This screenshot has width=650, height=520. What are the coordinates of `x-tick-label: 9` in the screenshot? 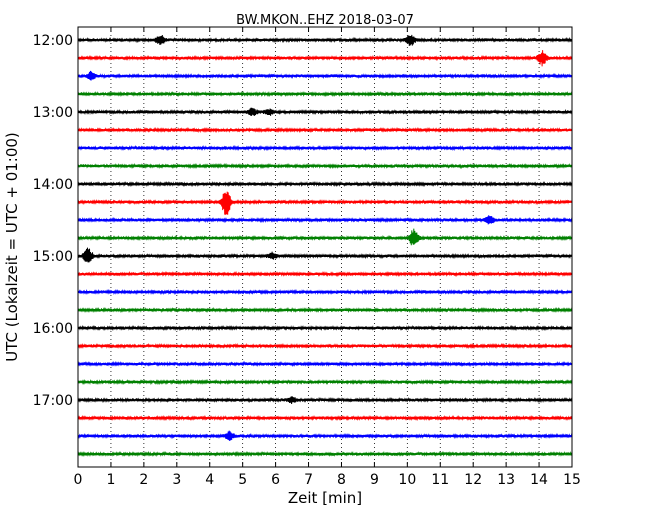 It's located at (374, 480).